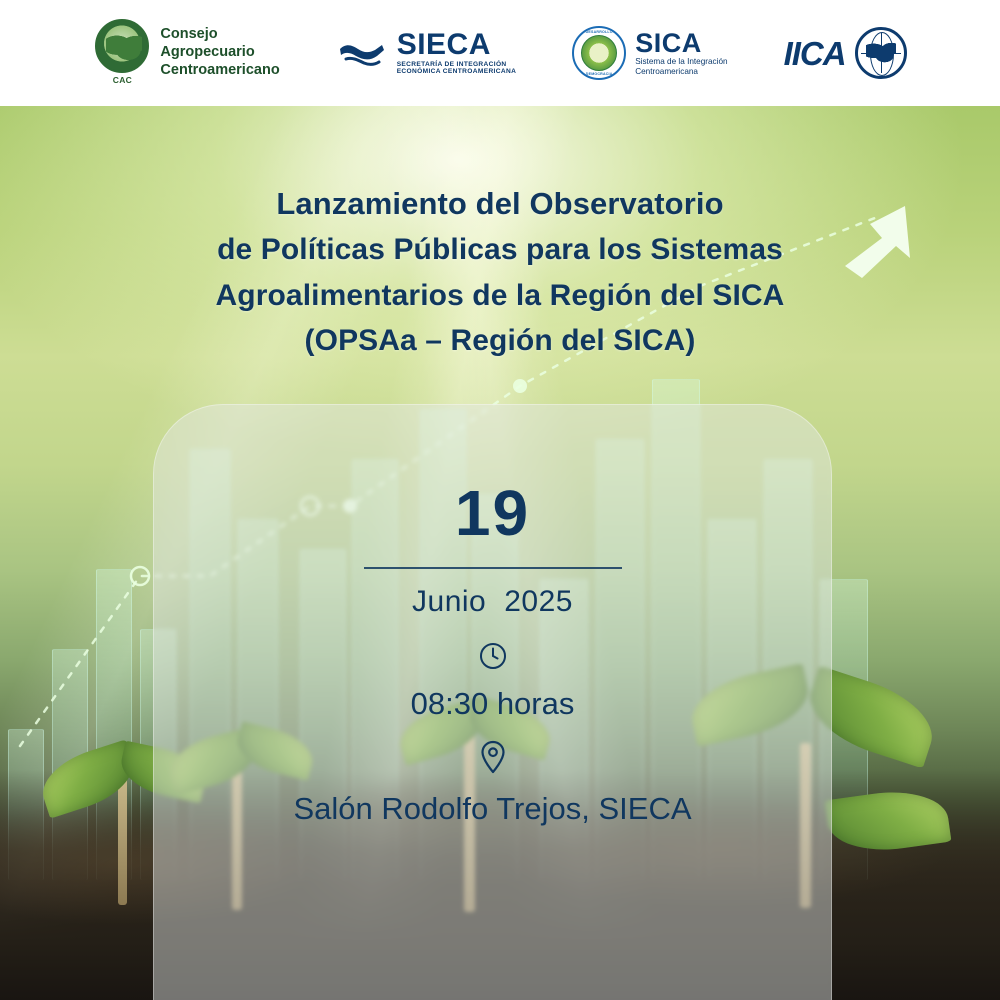 The image size is (1000, 1000). What do you see at coordinates (451, 65) in the screenshot?
I see `sieca-subtitle-1: SECRETARÍA DE INTEGRACIÓN` at bounding box center [451, 65].